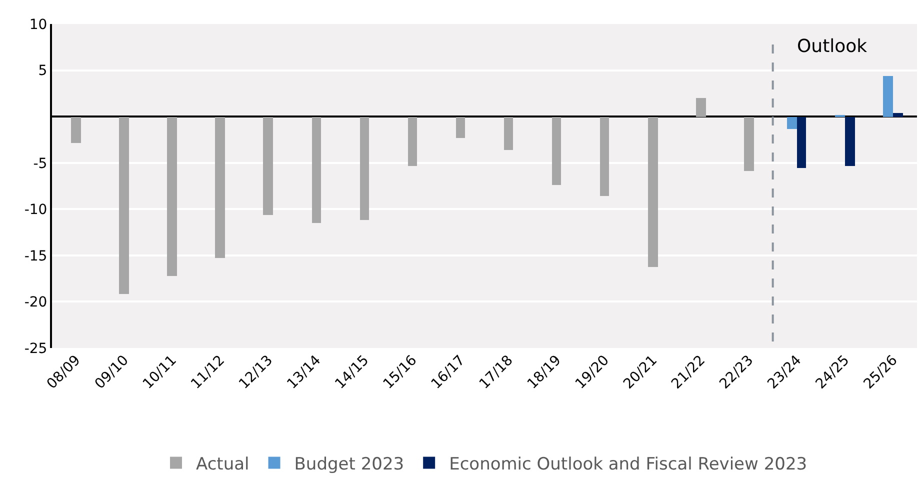 This screenshot has height=483, width=919. I want to click on y-tick-label: -5, so click(40, 164).